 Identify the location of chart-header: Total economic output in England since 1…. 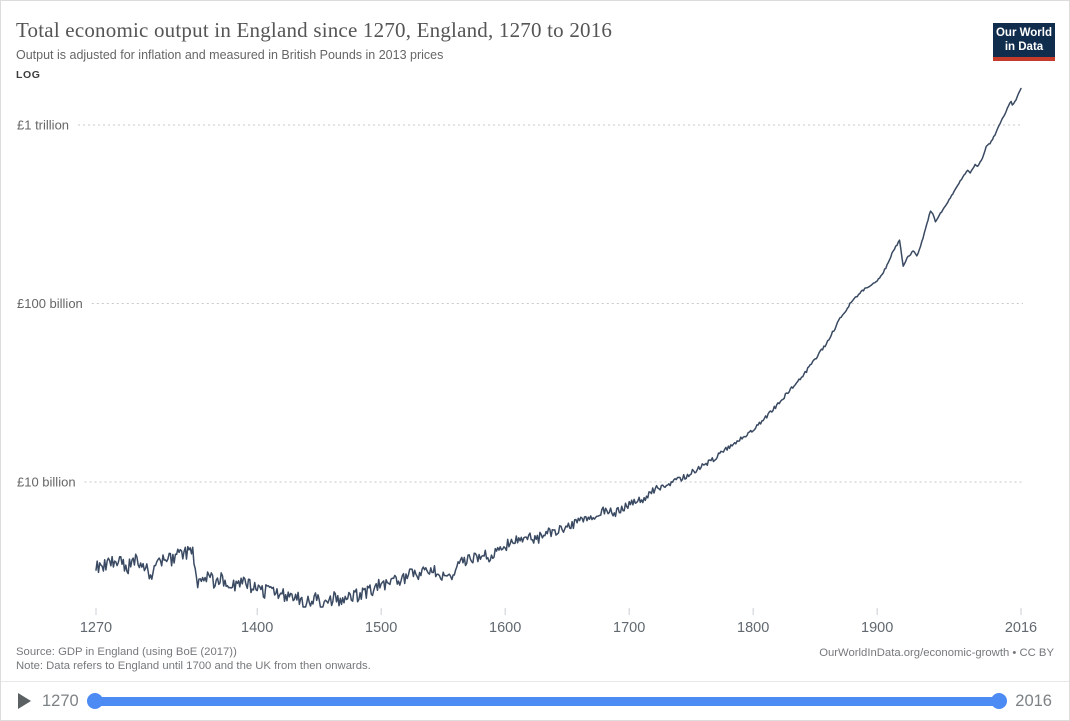
(314, 49).